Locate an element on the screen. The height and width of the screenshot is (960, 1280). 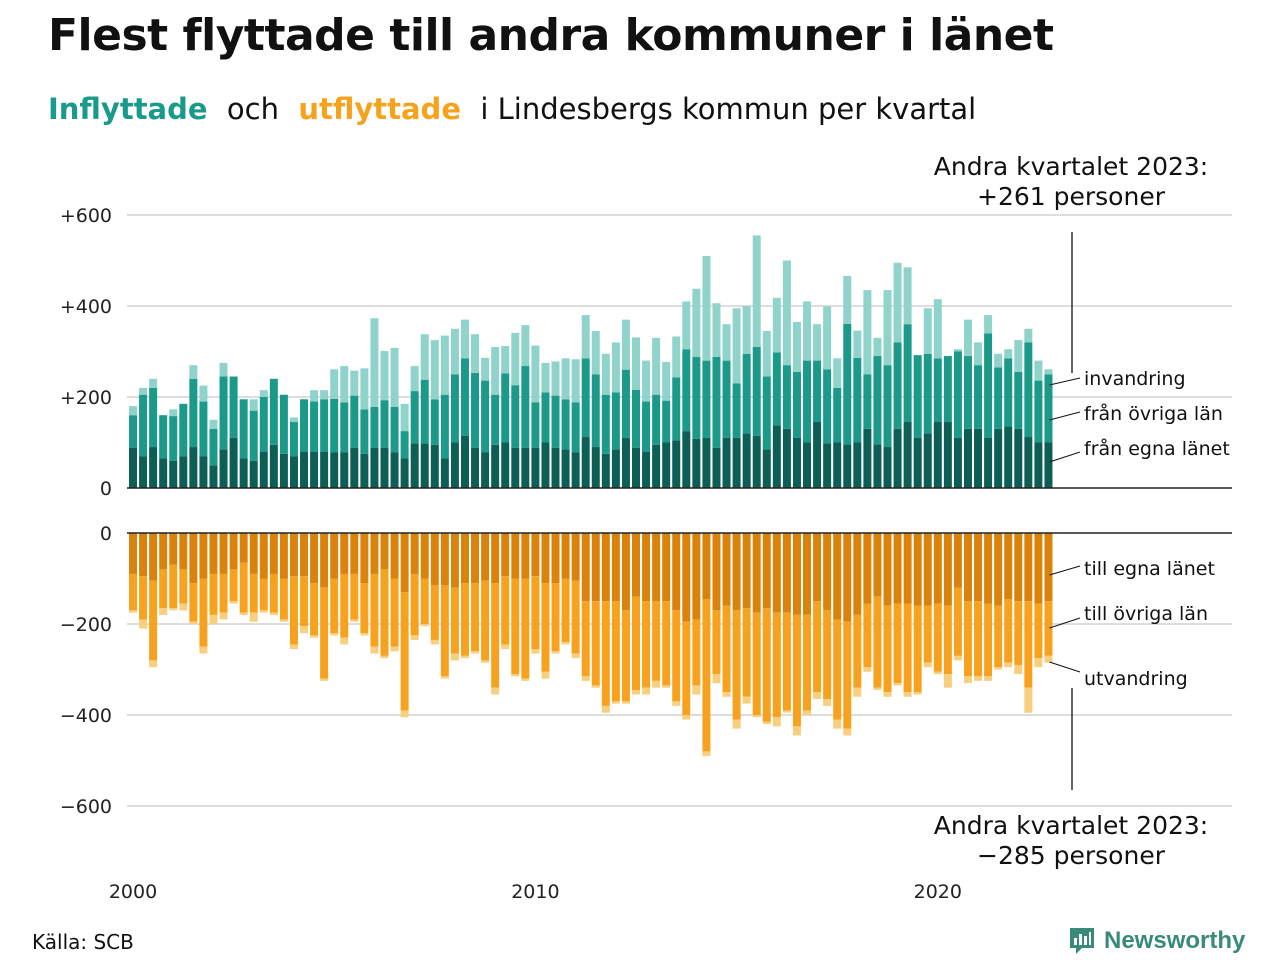
subtitle-rest: i Lindesbergs kommun per kvartal is located at coordinates (728, 109).